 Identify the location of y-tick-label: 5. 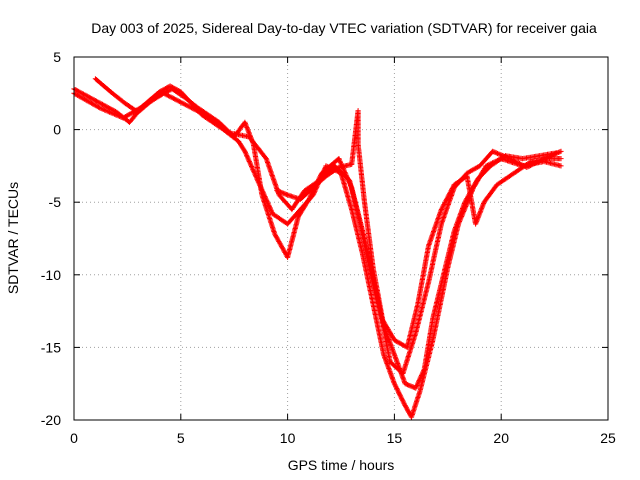
(57, 57).